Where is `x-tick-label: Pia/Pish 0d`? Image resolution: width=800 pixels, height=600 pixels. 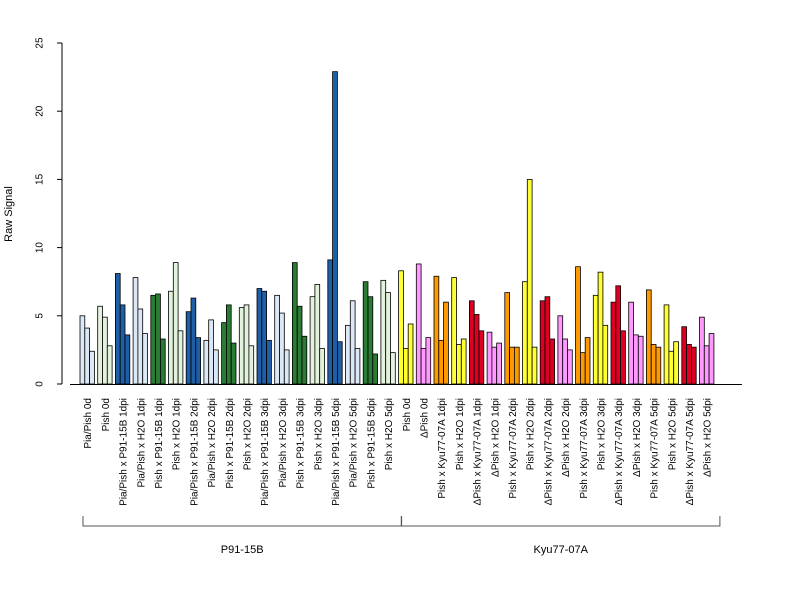
x-tick-label: Pia/Pish 0d is located at coordinates (88, 423).